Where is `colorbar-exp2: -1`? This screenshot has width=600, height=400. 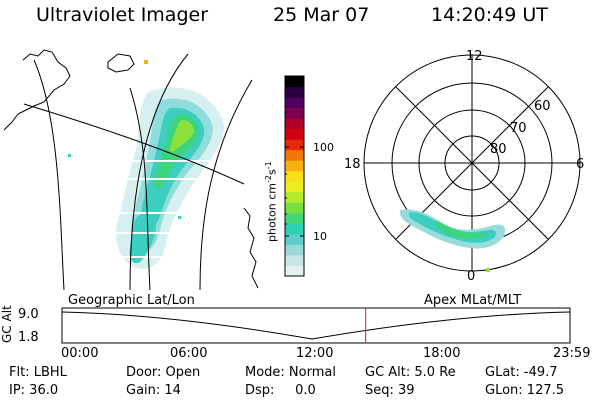 colorbar-exp2: -1 is located at coordinates (268, 165).